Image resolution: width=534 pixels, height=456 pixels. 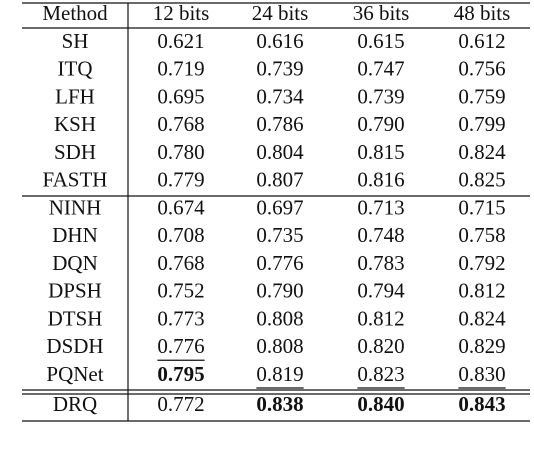 What do you see at coordinates (279, 124) in the screenshot?
I see `cell: 0.786` at bounding box center [279, 124].